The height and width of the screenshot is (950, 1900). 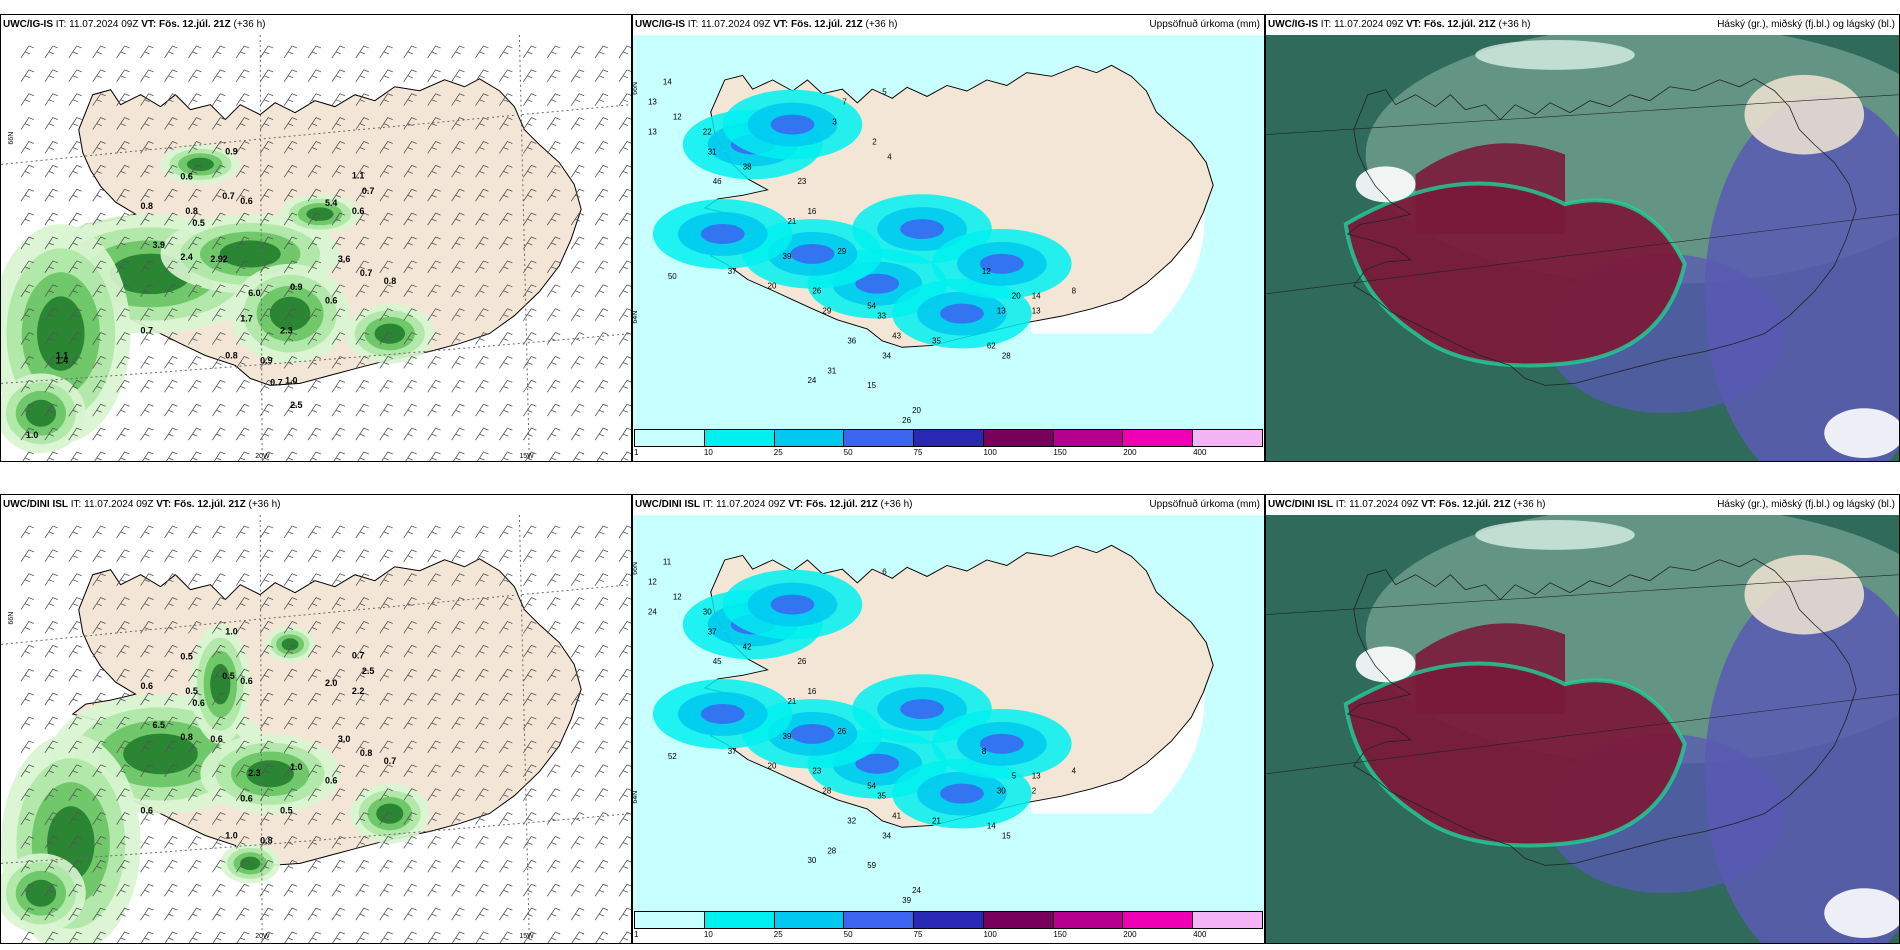 What do you see at coordinates (1515, 754) in the screenshot?
I see `cloud-edge` at bounding box center [1515, 754].